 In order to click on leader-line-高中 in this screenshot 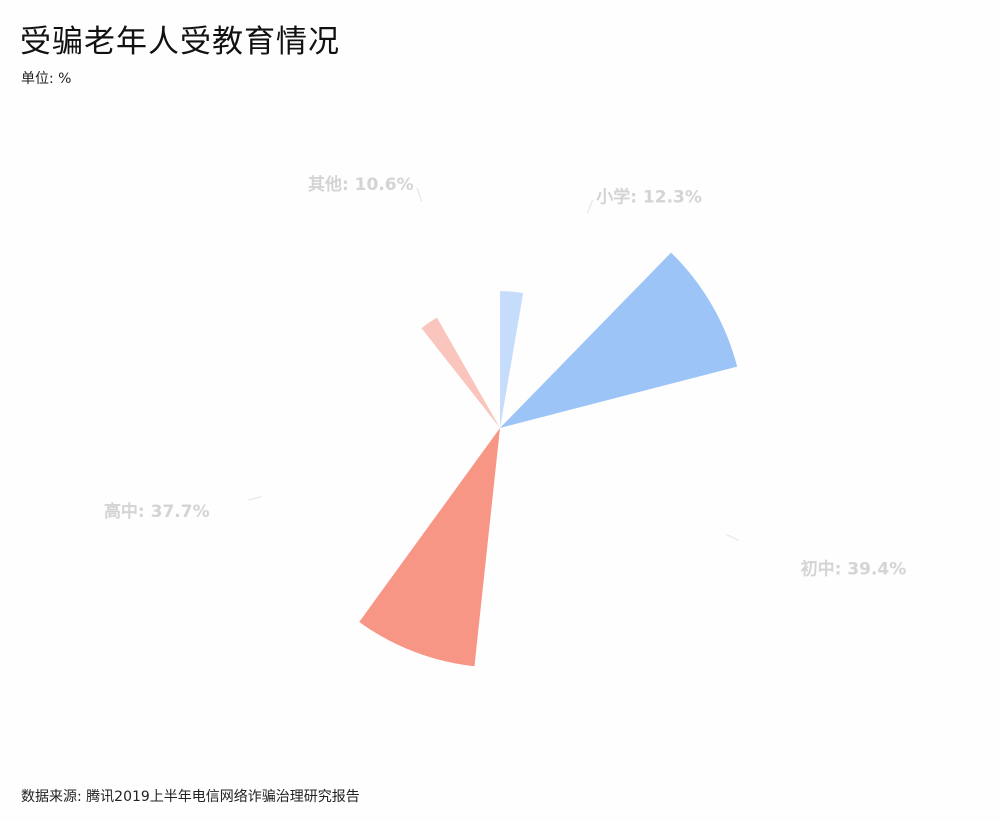, I will do `click(255, 498)`.